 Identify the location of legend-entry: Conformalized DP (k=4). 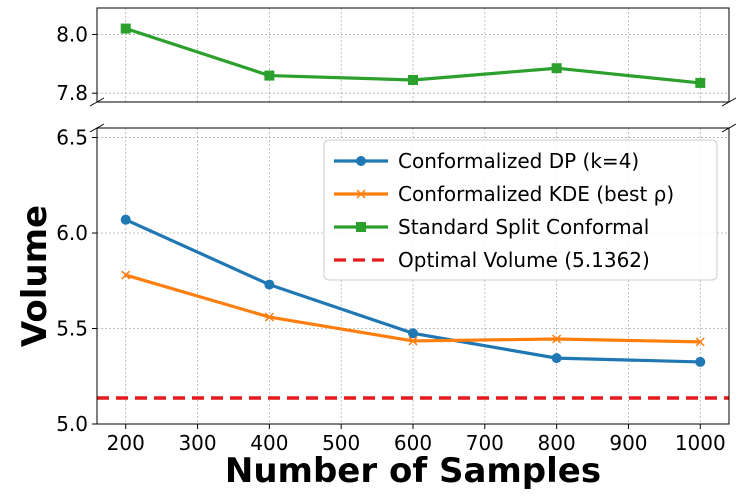
(486, 161).